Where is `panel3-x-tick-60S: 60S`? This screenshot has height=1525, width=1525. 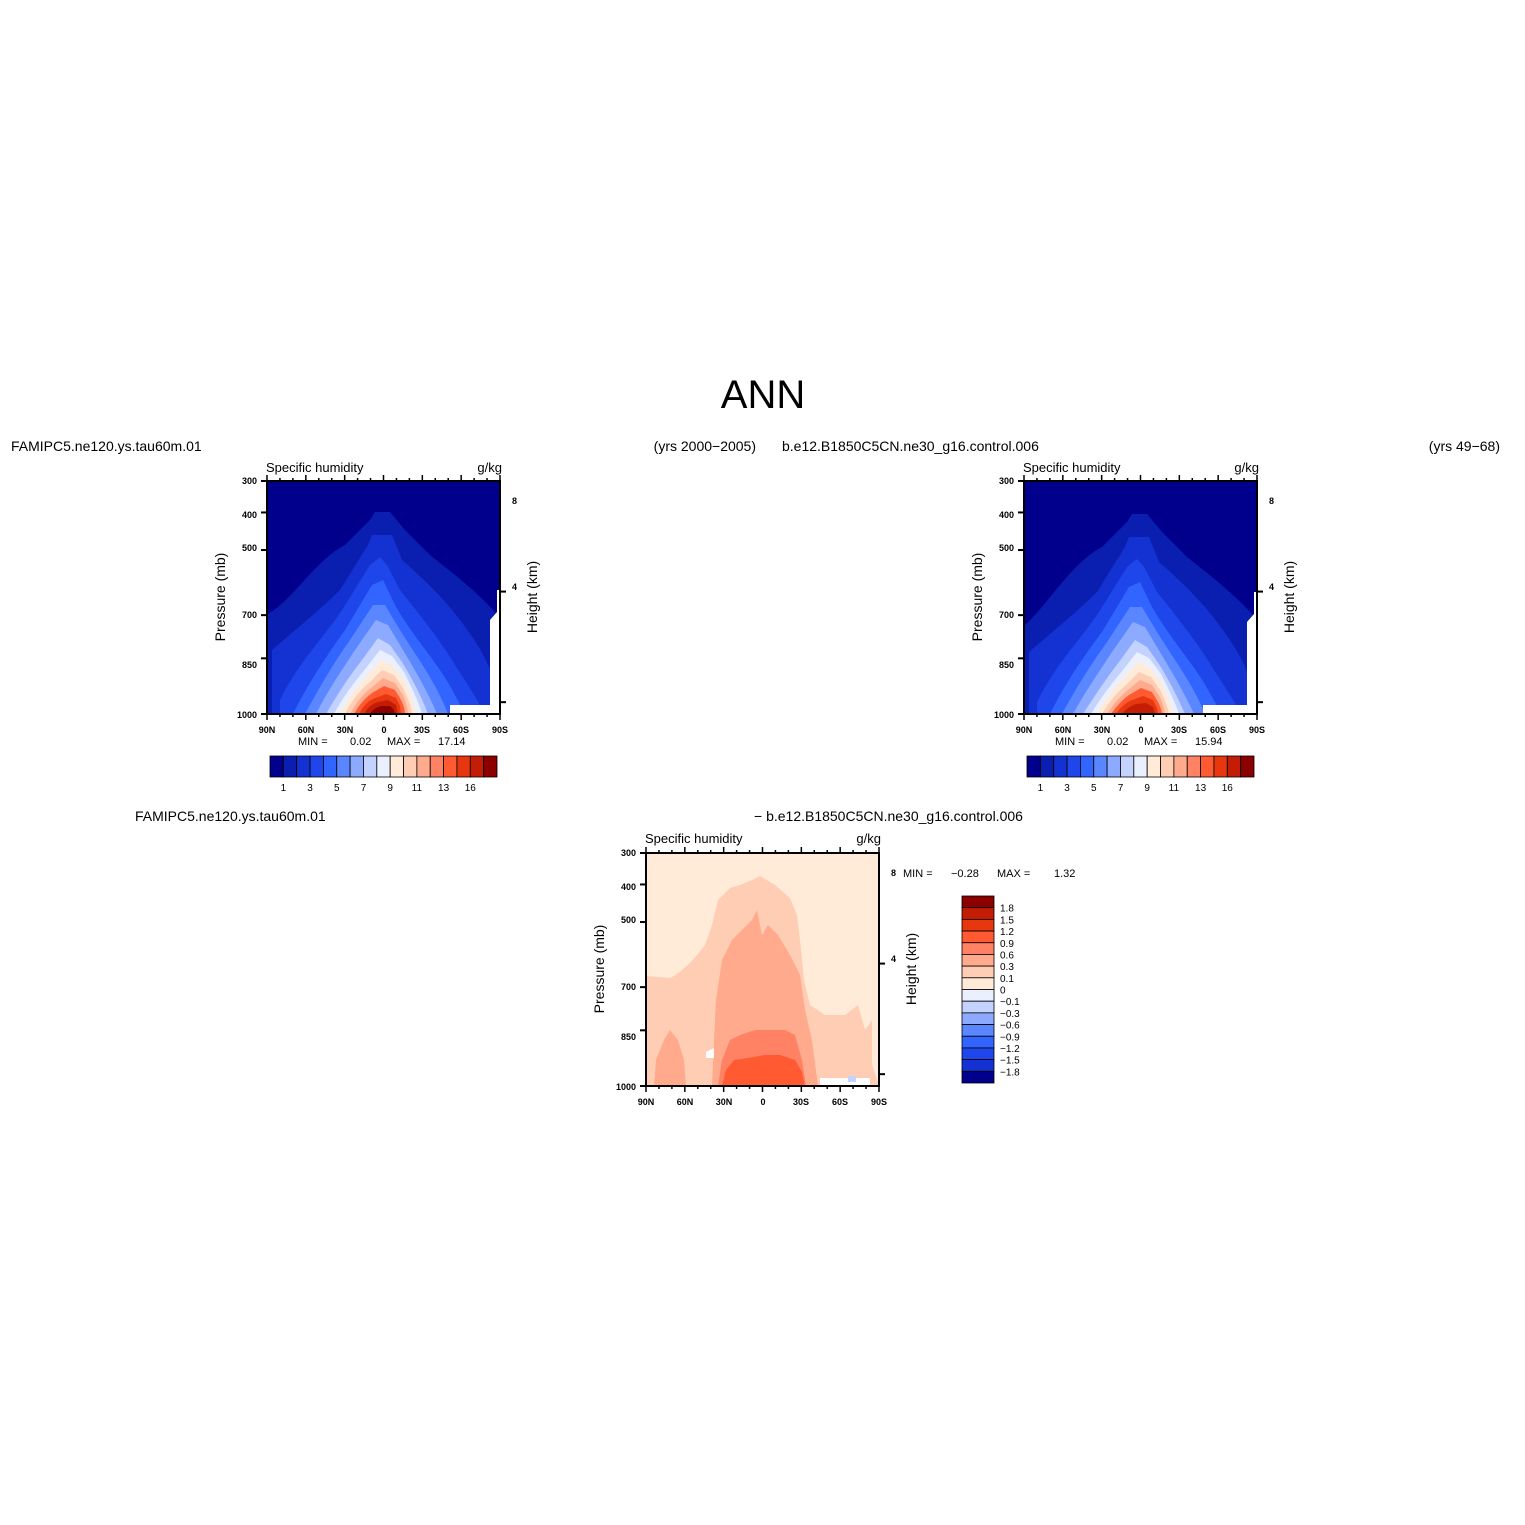
panel3-x-tick-60S: 60S is located at coordinates (840, 1102).